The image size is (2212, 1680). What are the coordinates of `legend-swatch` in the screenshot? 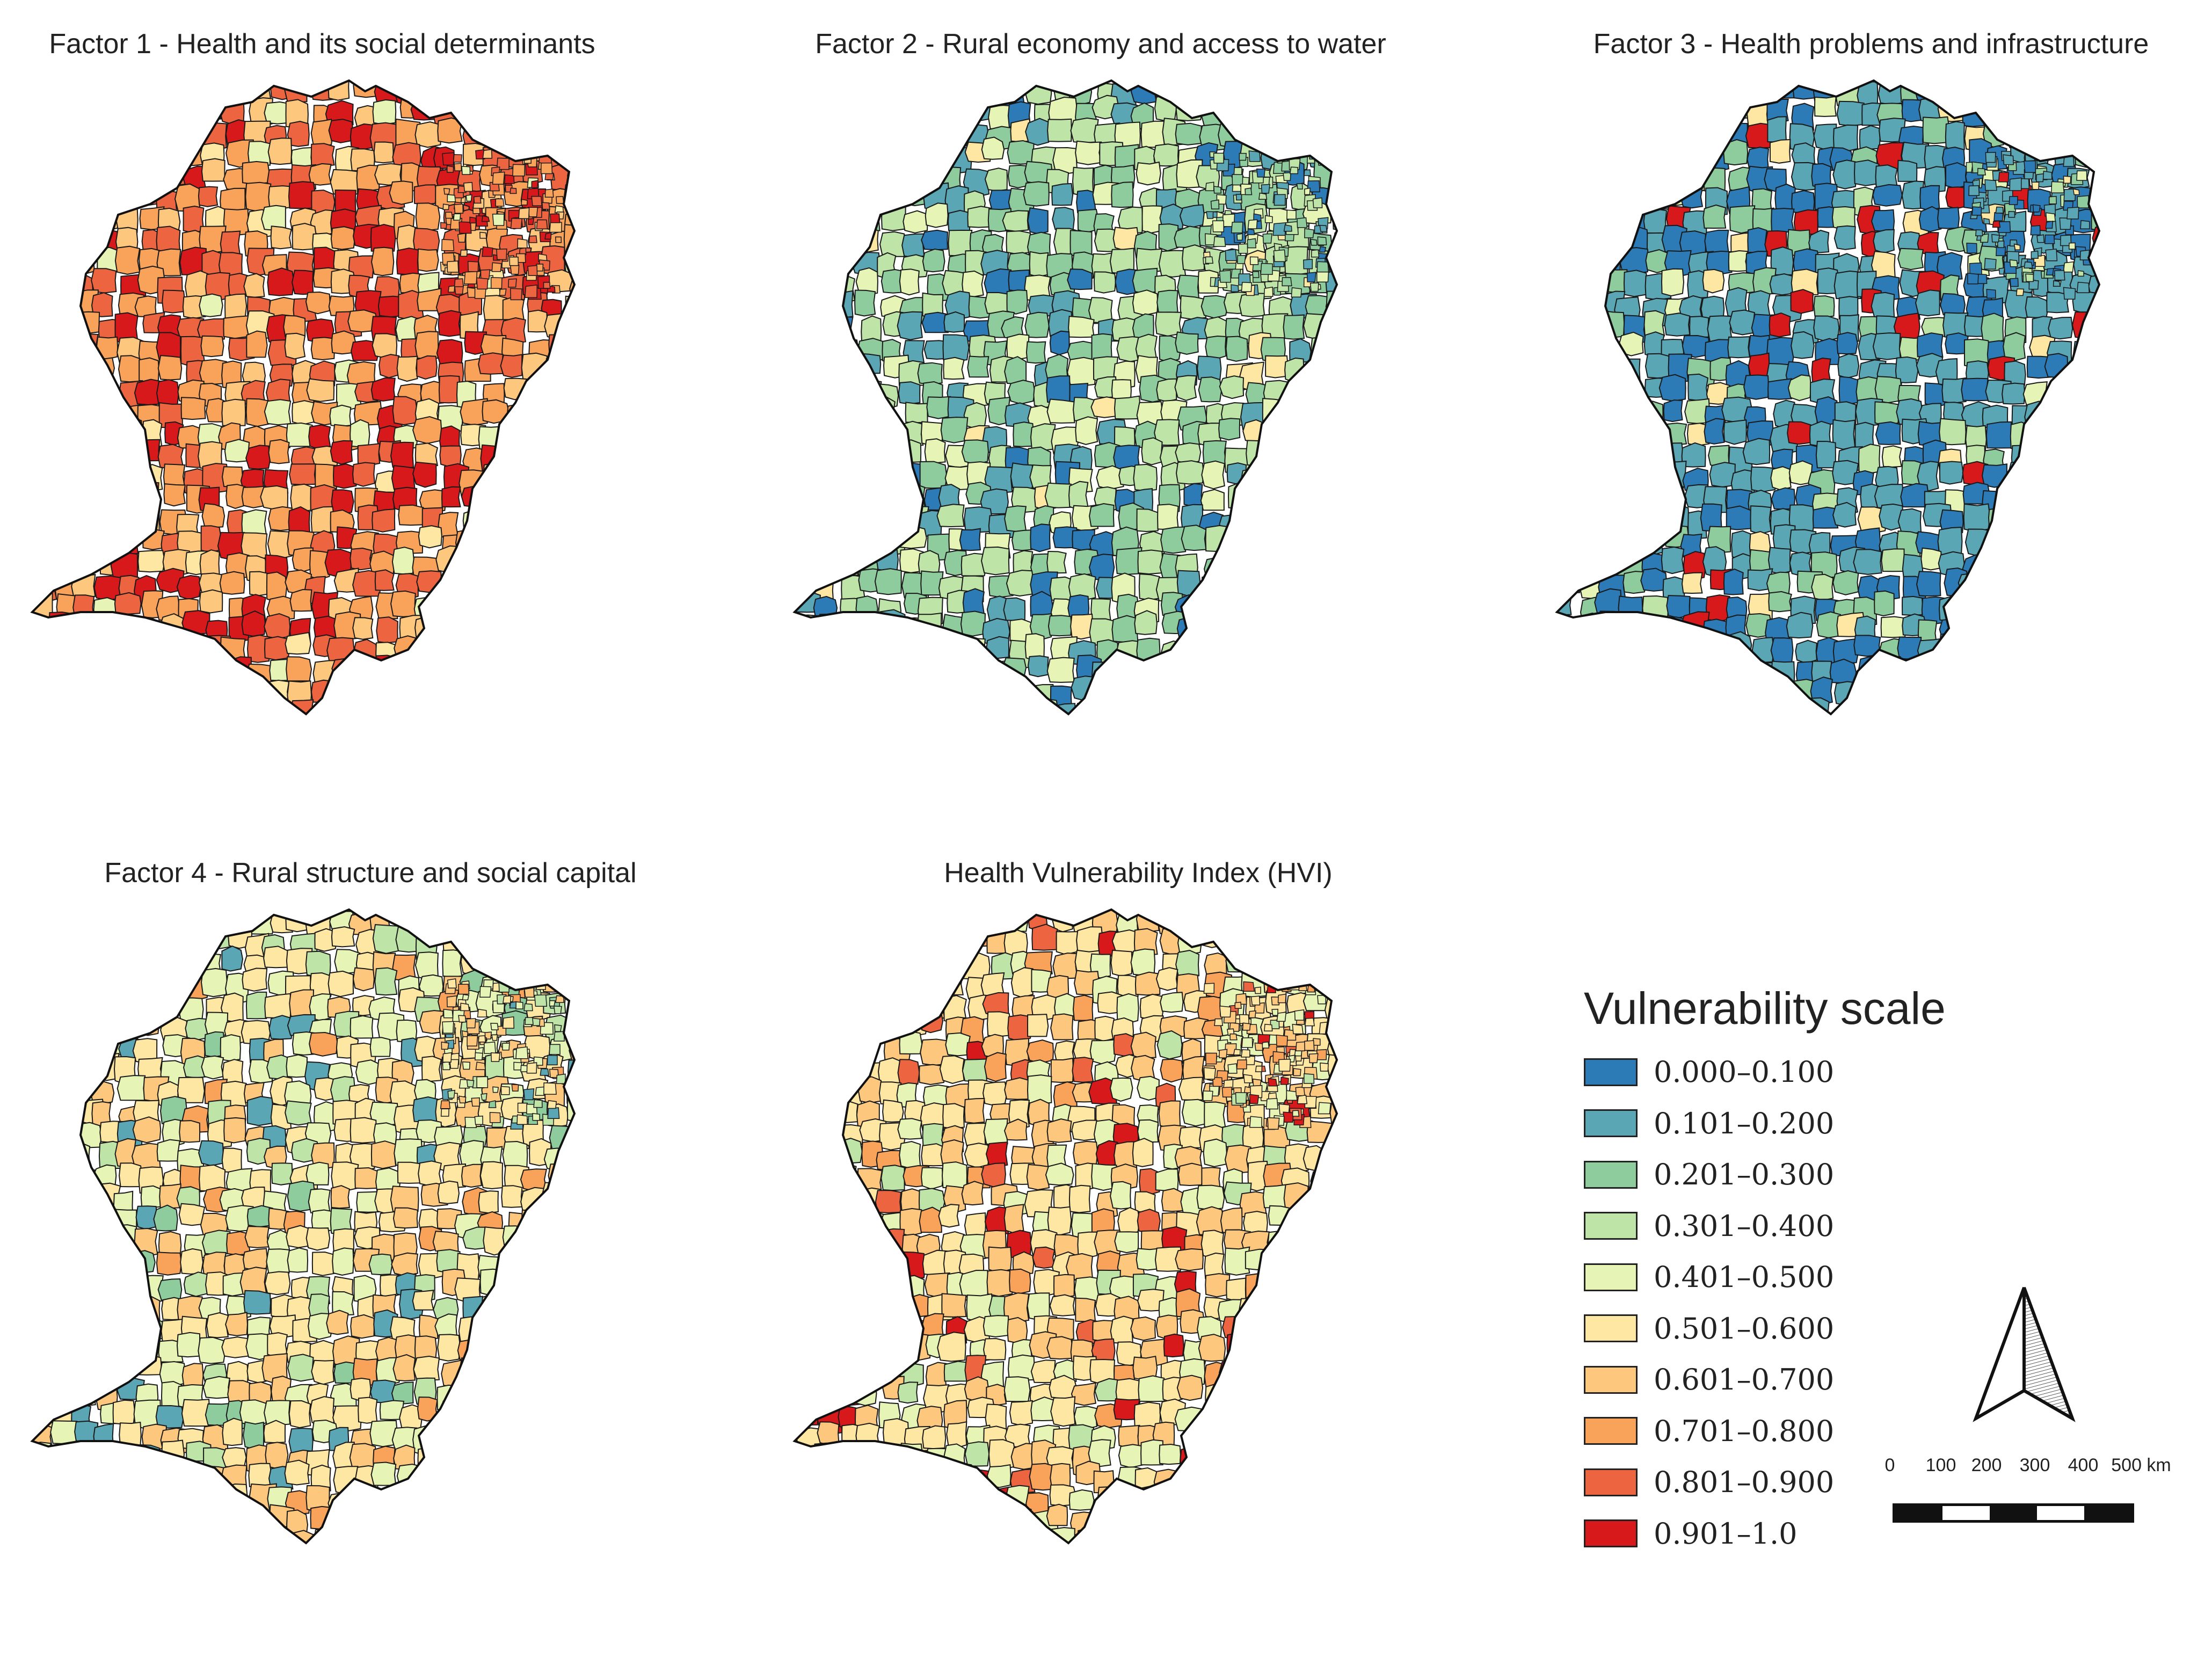 It's located at (1611, 1174).